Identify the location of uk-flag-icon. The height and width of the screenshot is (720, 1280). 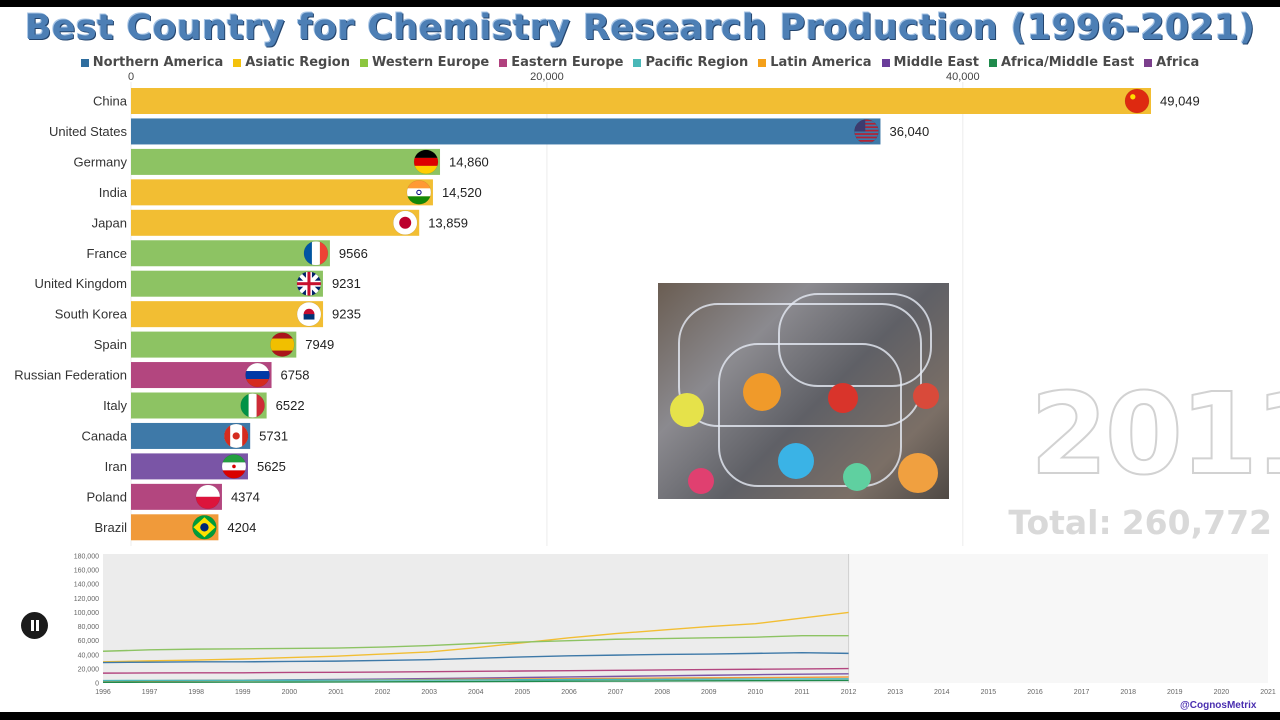
(309, 283).